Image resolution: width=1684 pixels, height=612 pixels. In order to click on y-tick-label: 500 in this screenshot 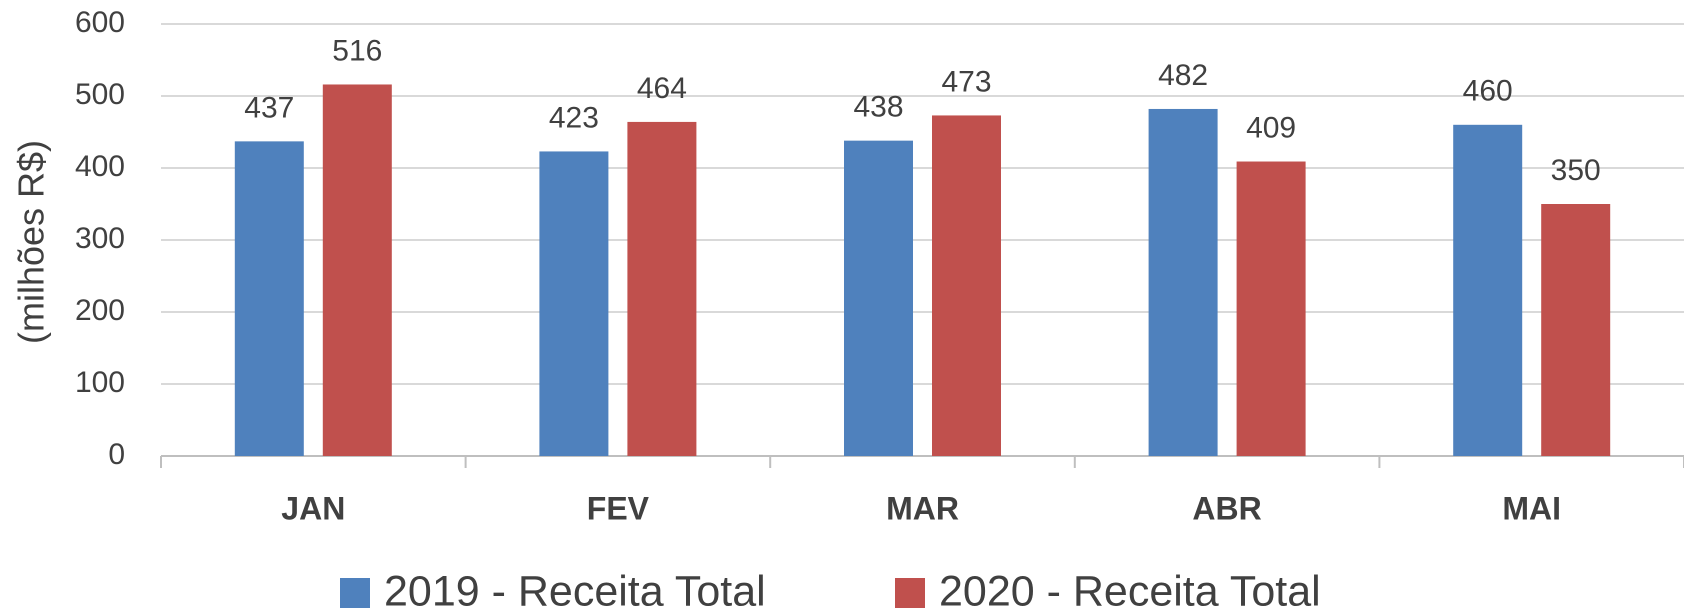, I will do `click(100, 94)`.